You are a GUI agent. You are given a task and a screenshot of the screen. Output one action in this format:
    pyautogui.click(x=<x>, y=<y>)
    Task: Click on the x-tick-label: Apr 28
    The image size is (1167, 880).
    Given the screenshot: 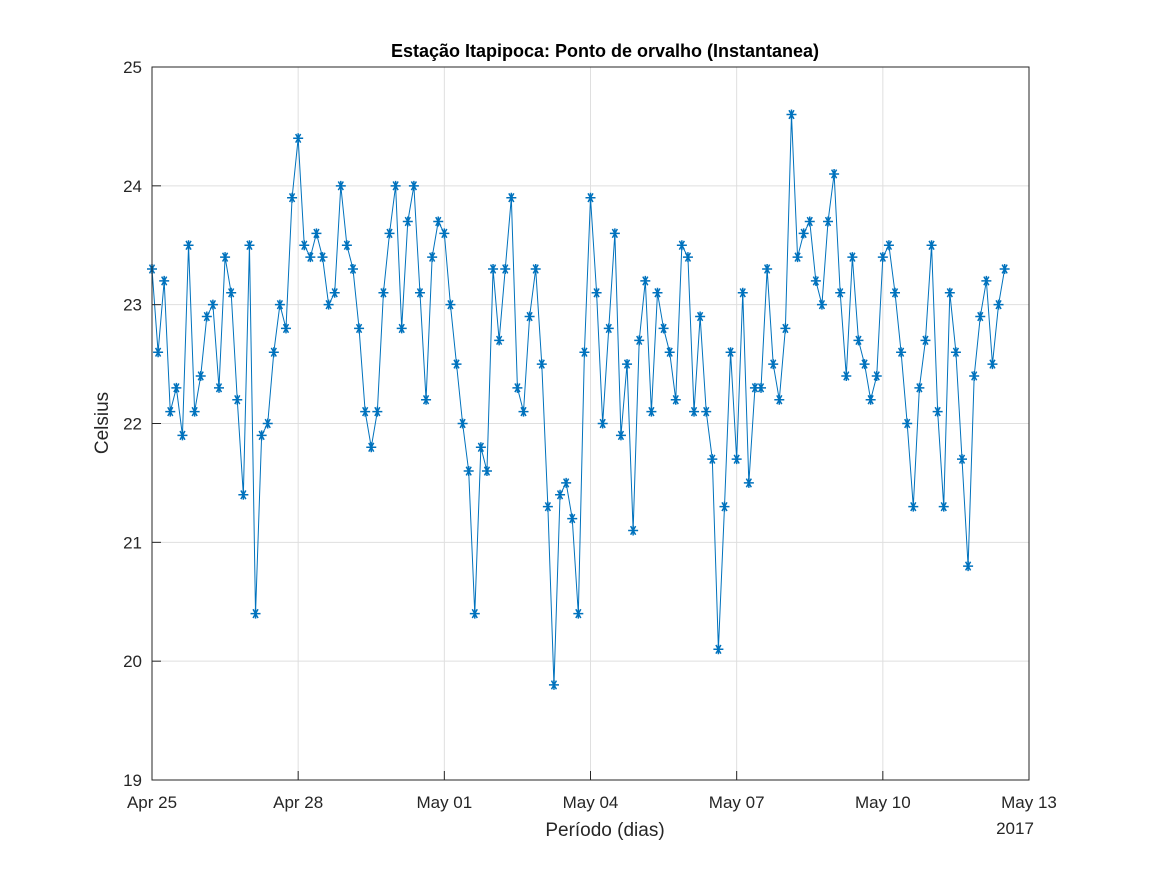 What is the action you would take?
    pyautogui.click(x=298, y=802)
    